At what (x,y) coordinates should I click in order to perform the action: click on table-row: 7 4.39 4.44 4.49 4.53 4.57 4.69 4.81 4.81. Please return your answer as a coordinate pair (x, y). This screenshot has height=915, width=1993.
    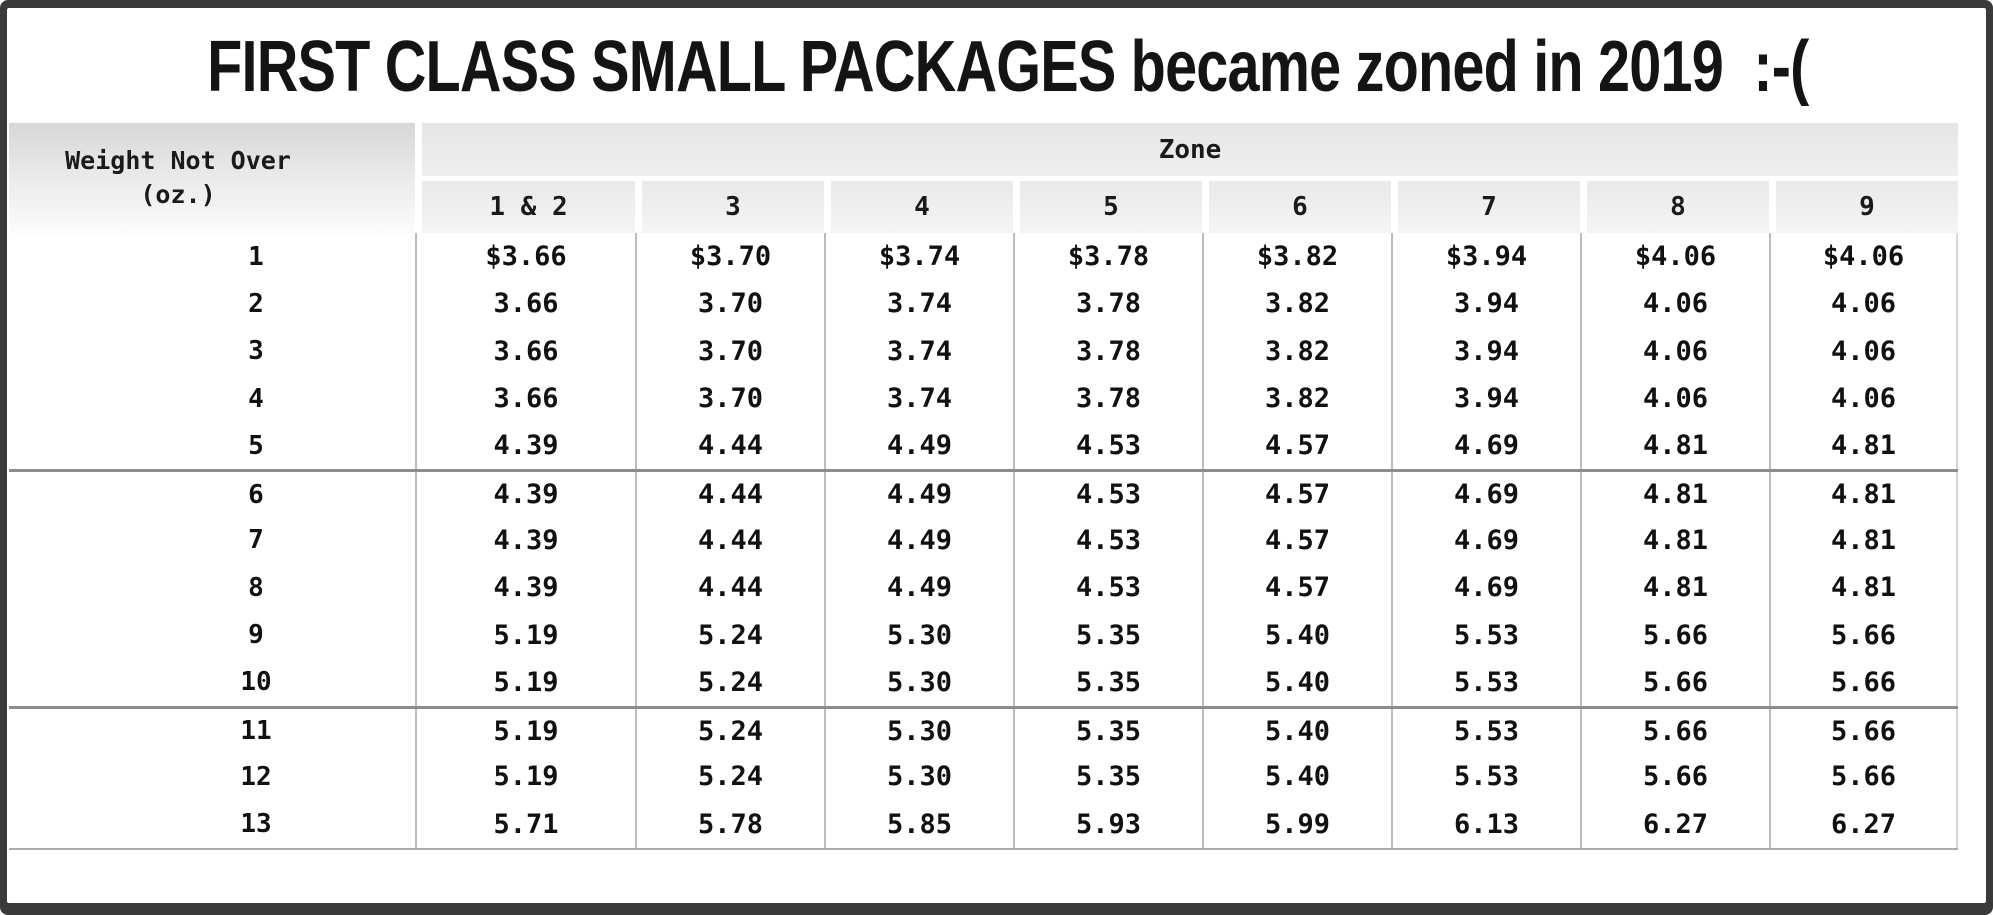
    Looking at the image, I should click on (983, 540).